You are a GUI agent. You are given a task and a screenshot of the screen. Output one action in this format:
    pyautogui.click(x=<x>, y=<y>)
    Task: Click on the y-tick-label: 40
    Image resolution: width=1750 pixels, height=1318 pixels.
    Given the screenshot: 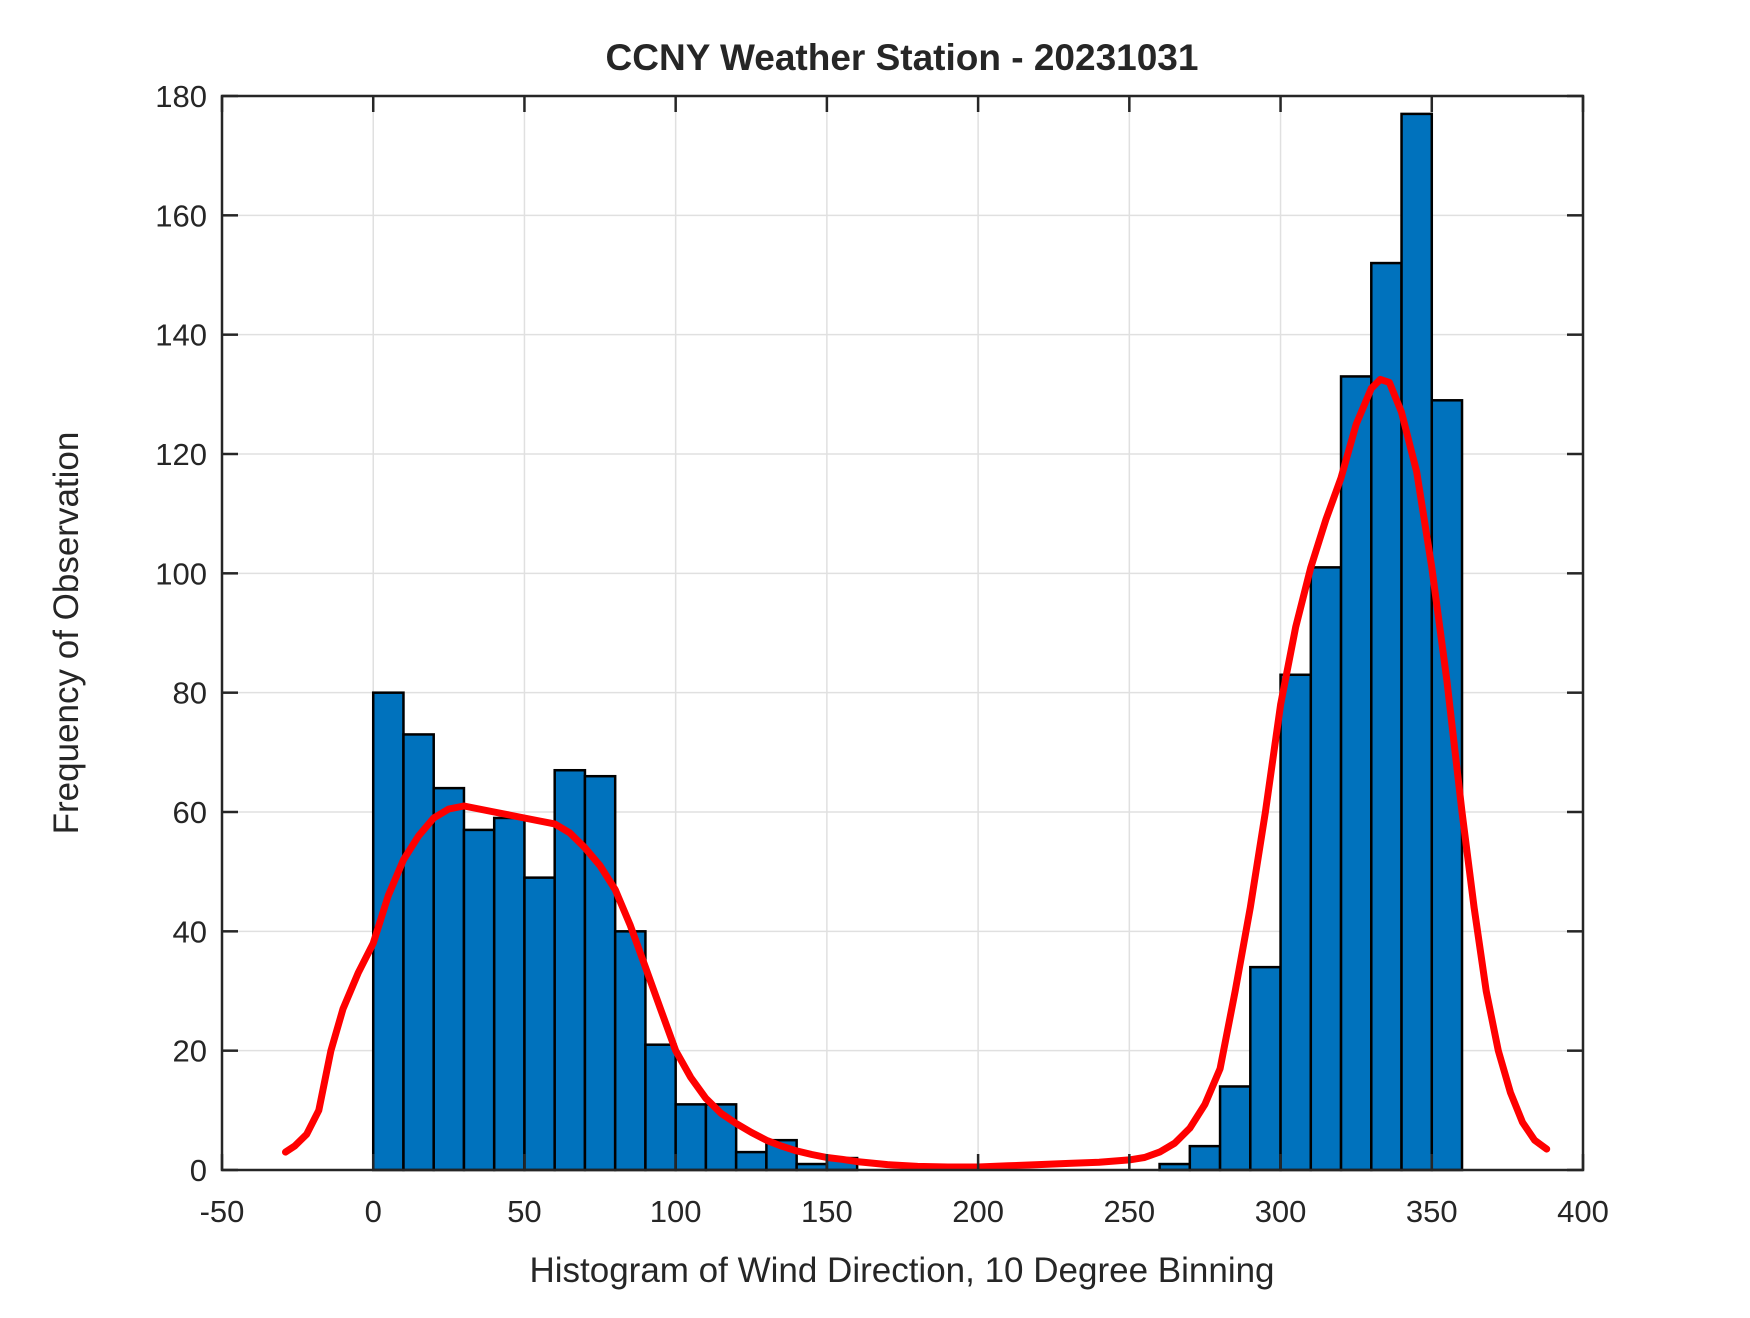 What is the action you would take?
    pyautogui.click(x=190, y=931)
    